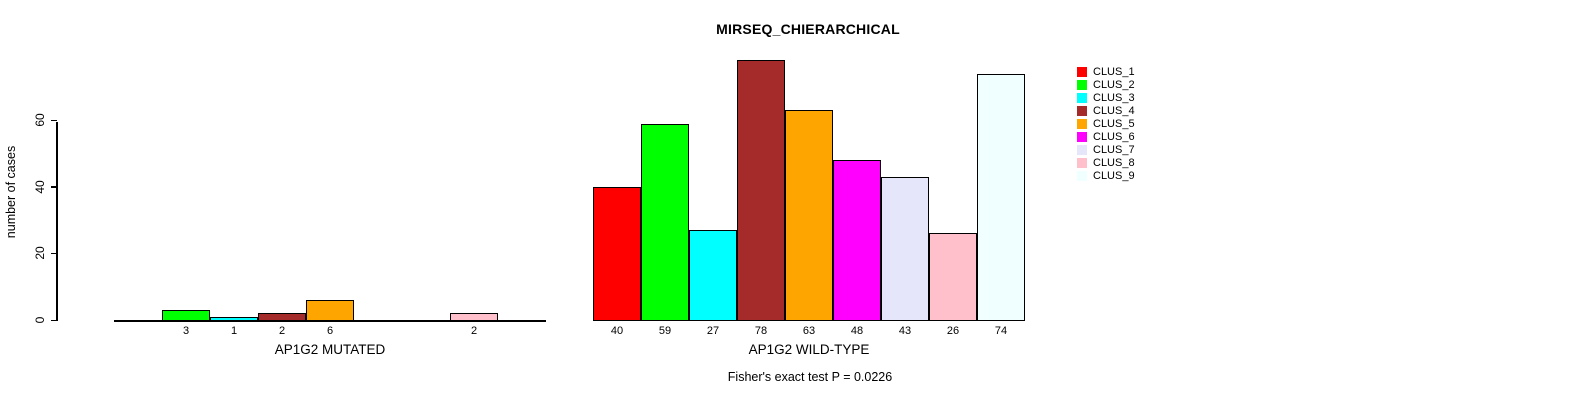  What do you see at coordinates (713, 331) in the screenshot?
I see `bar-value-label: 27` at bounding box center [713, 331].